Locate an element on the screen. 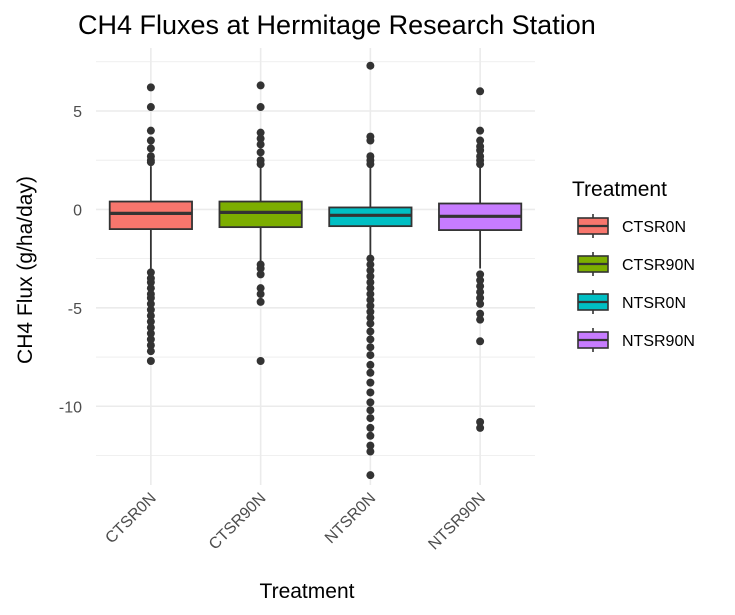 The height and width of the screenshot is (615, 735). y-axis-title: CH4 Flux (g/ha/day) is located at coordinates (25, 270).